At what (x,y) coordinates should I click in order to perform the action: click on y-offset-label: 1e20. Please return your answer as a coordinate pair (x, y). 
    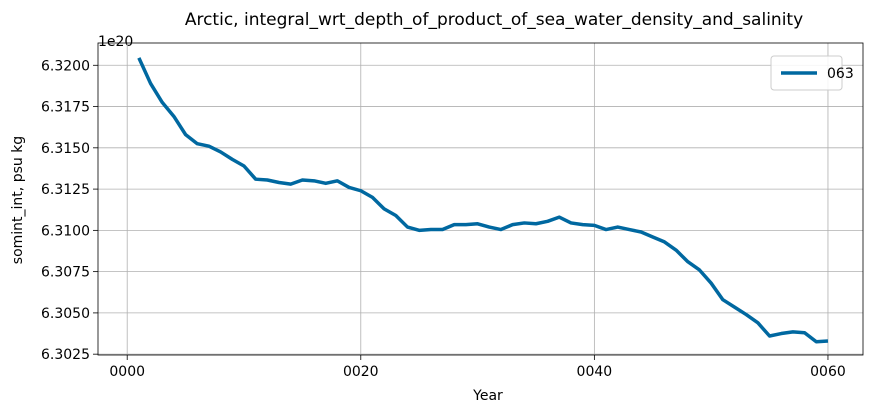
    Looking at the image, I should click on (115, 42).